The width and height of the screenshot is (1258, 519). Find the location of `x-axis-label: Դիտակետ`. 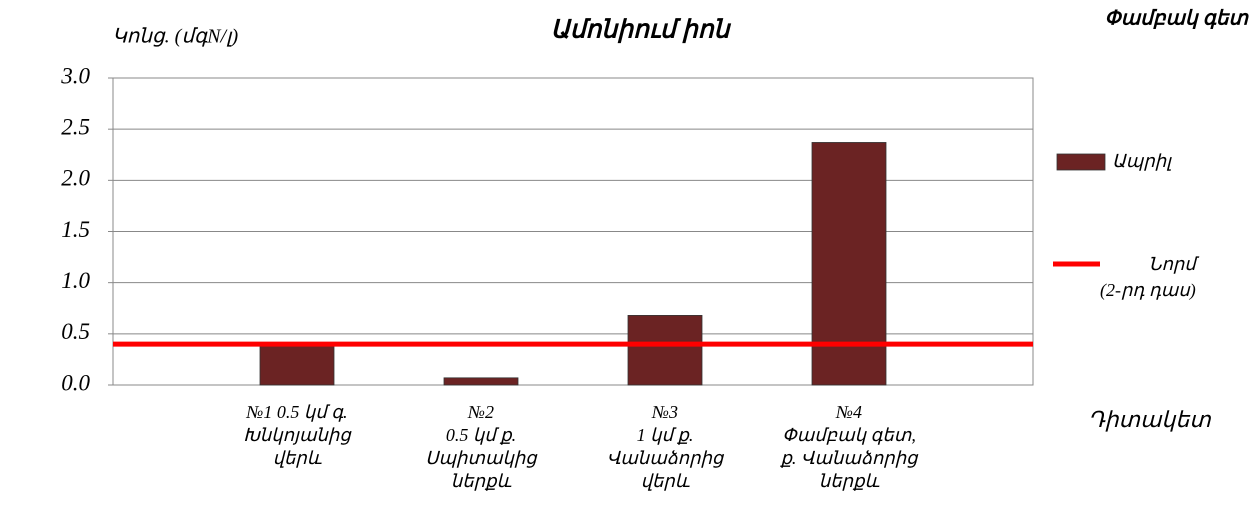

x-axis-label: Դիտակետ is located at coordinates (1149, 419).